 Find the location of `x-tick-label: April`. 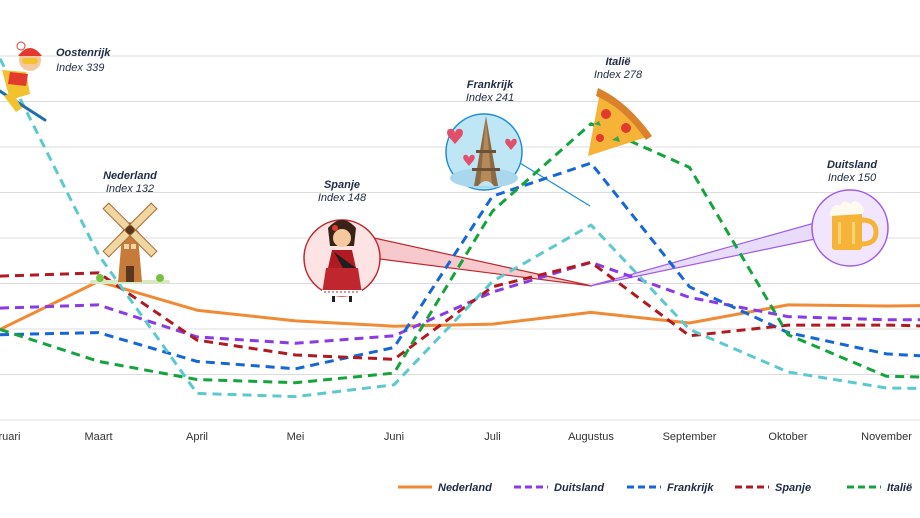

x-tick-label: April is located at coordinates (197, 437).